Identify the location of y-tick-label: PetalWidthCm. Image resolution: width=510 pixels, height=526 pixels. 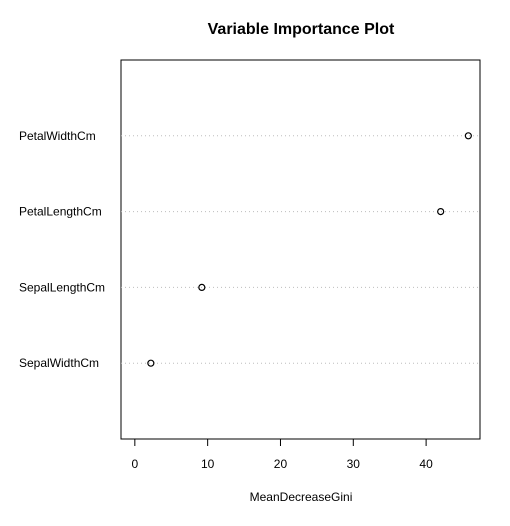
(57, 136).